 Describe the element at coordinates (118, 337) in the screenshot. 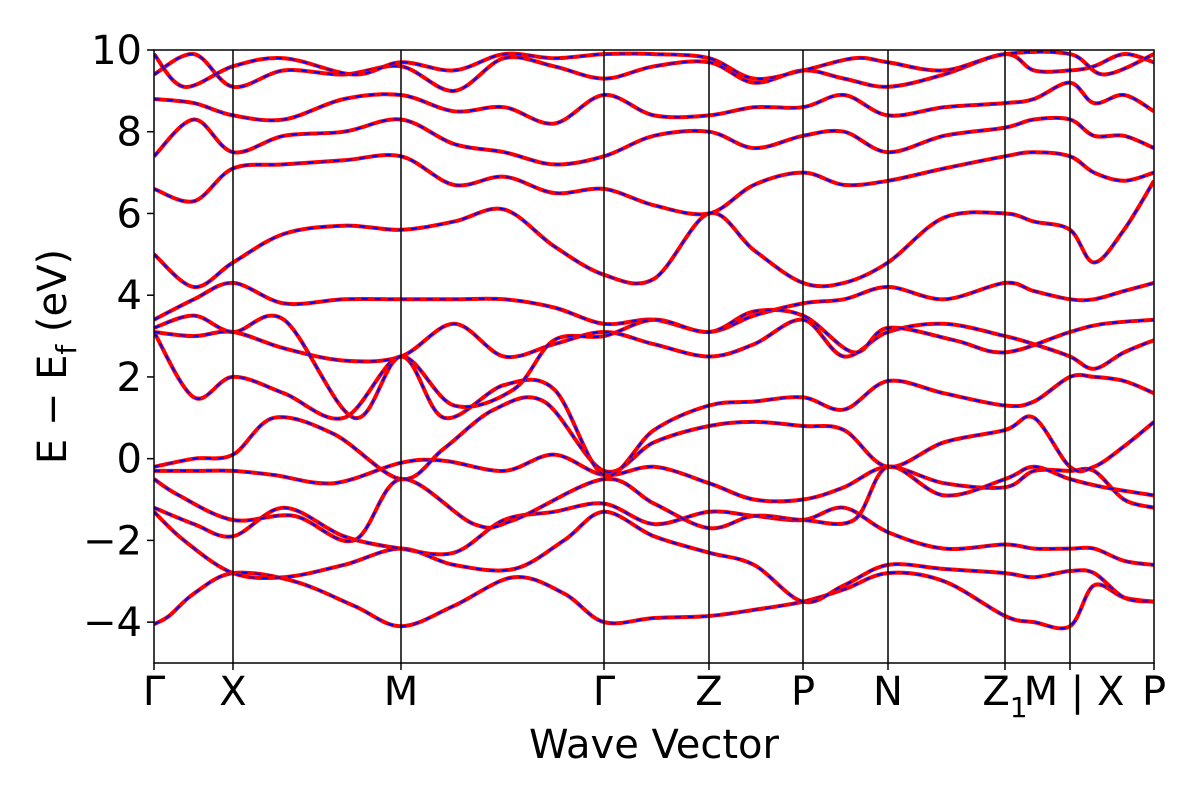

I see `y-axis-ticks: −4 −2 0 2 4 6 8 10` at that location.